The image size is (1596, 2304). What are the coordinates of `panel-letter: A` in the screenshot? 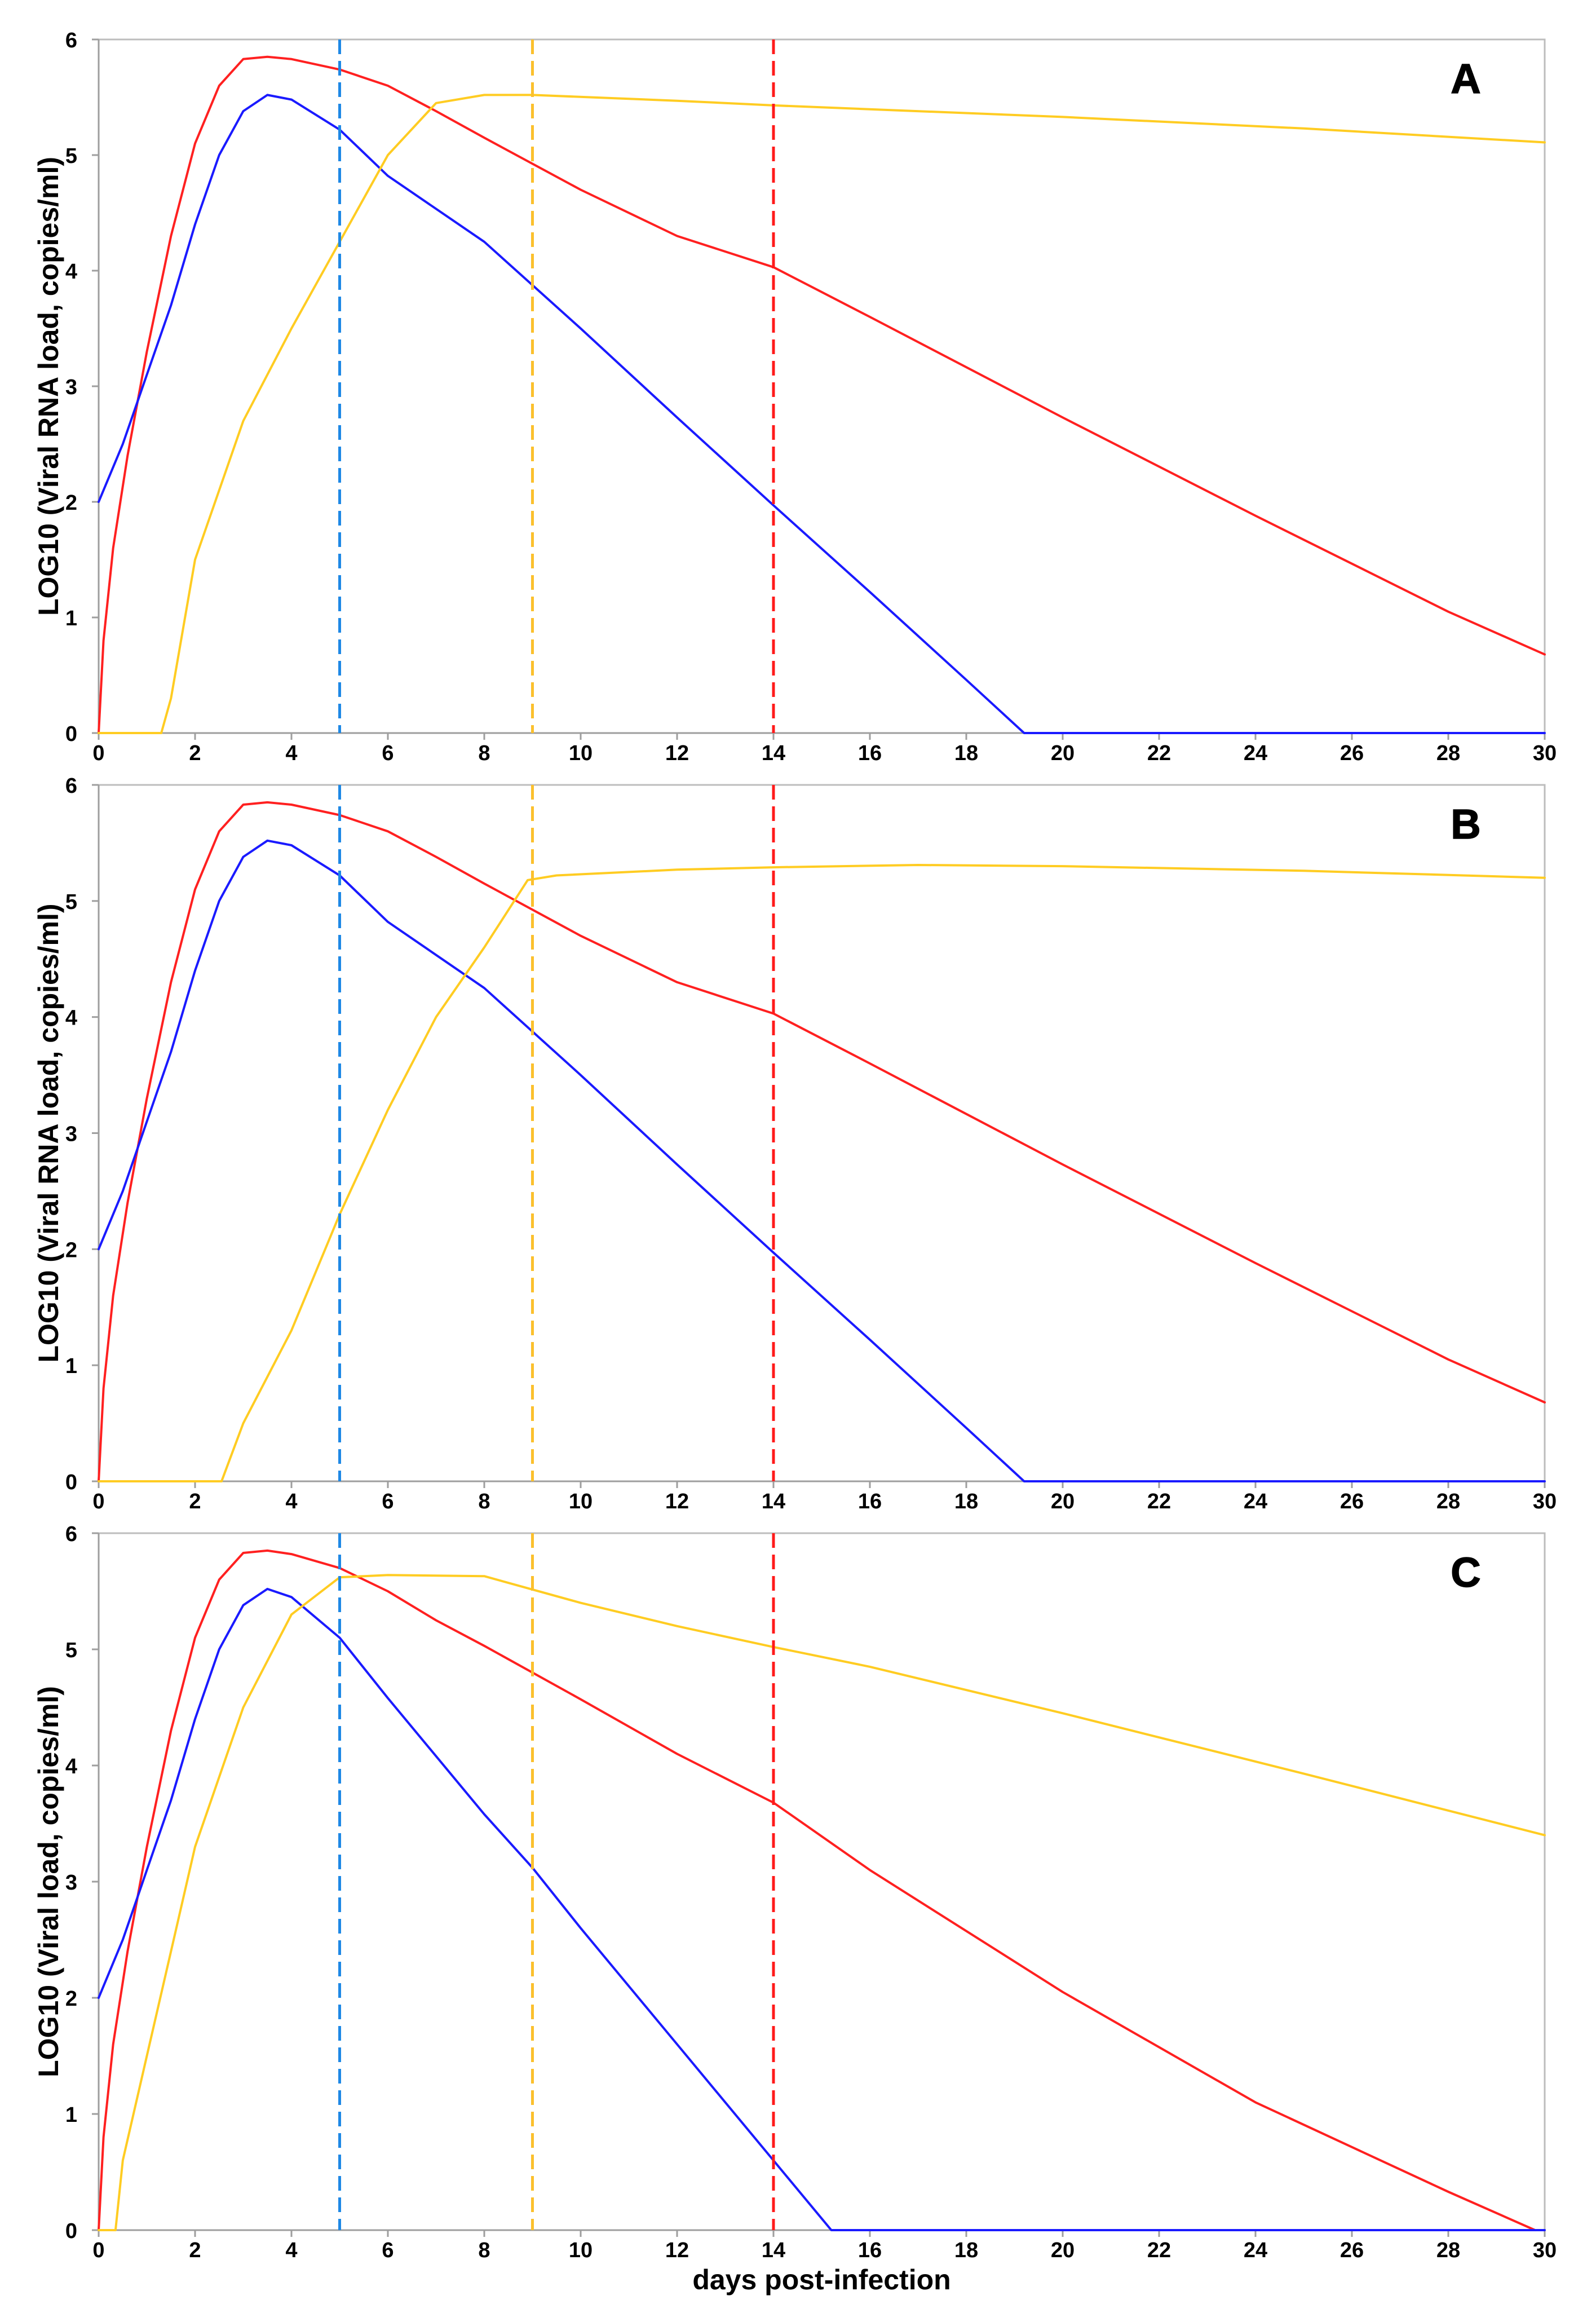 It's located at (1465, 79).